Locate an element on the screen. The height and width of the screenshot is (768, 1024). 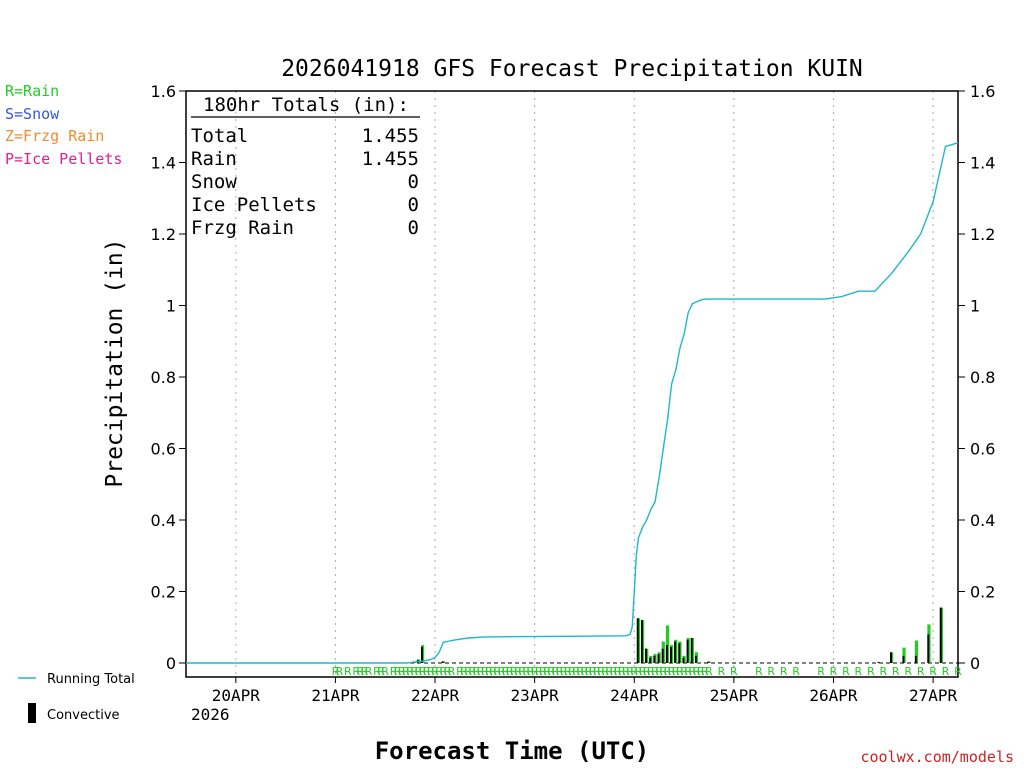
y-tick-label-right-0: 0 is located at coordinates (975, 663).